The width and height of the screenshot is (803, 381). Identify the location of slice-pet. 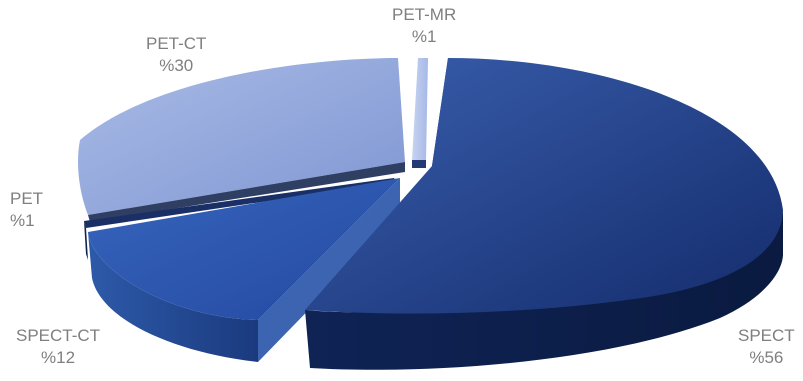
(240, 219).